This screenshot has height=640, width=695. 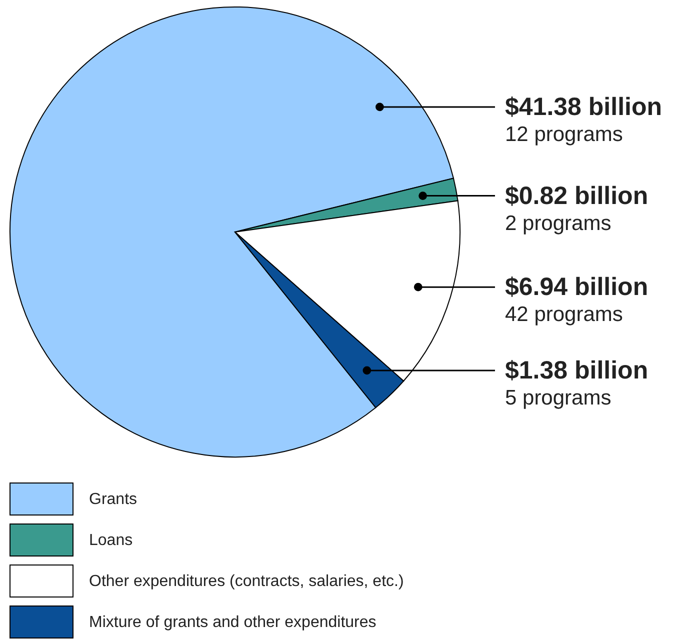 I want to click on data-label: $6.94 billion, so click(x=576, y=287).